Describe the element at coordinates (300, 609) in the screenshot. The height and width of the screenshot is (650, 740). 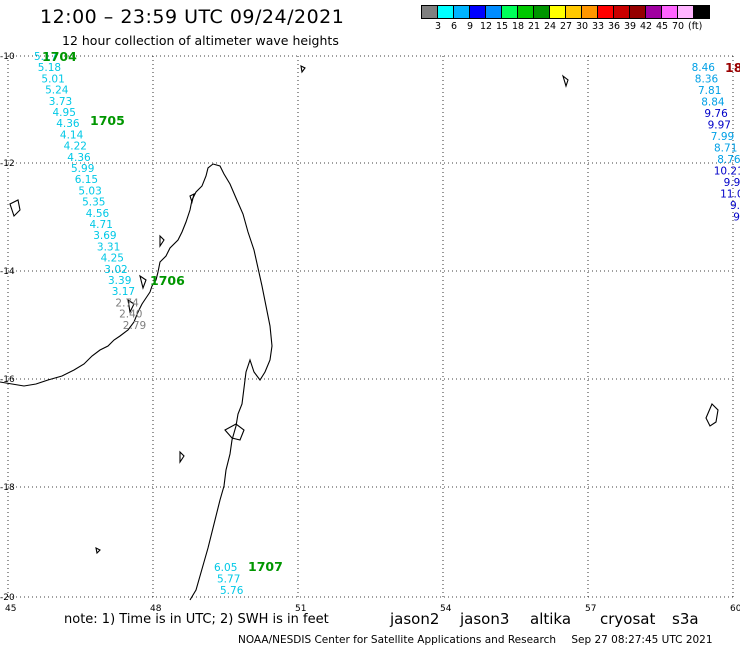
I see `x-tick-label: 51` at that location.